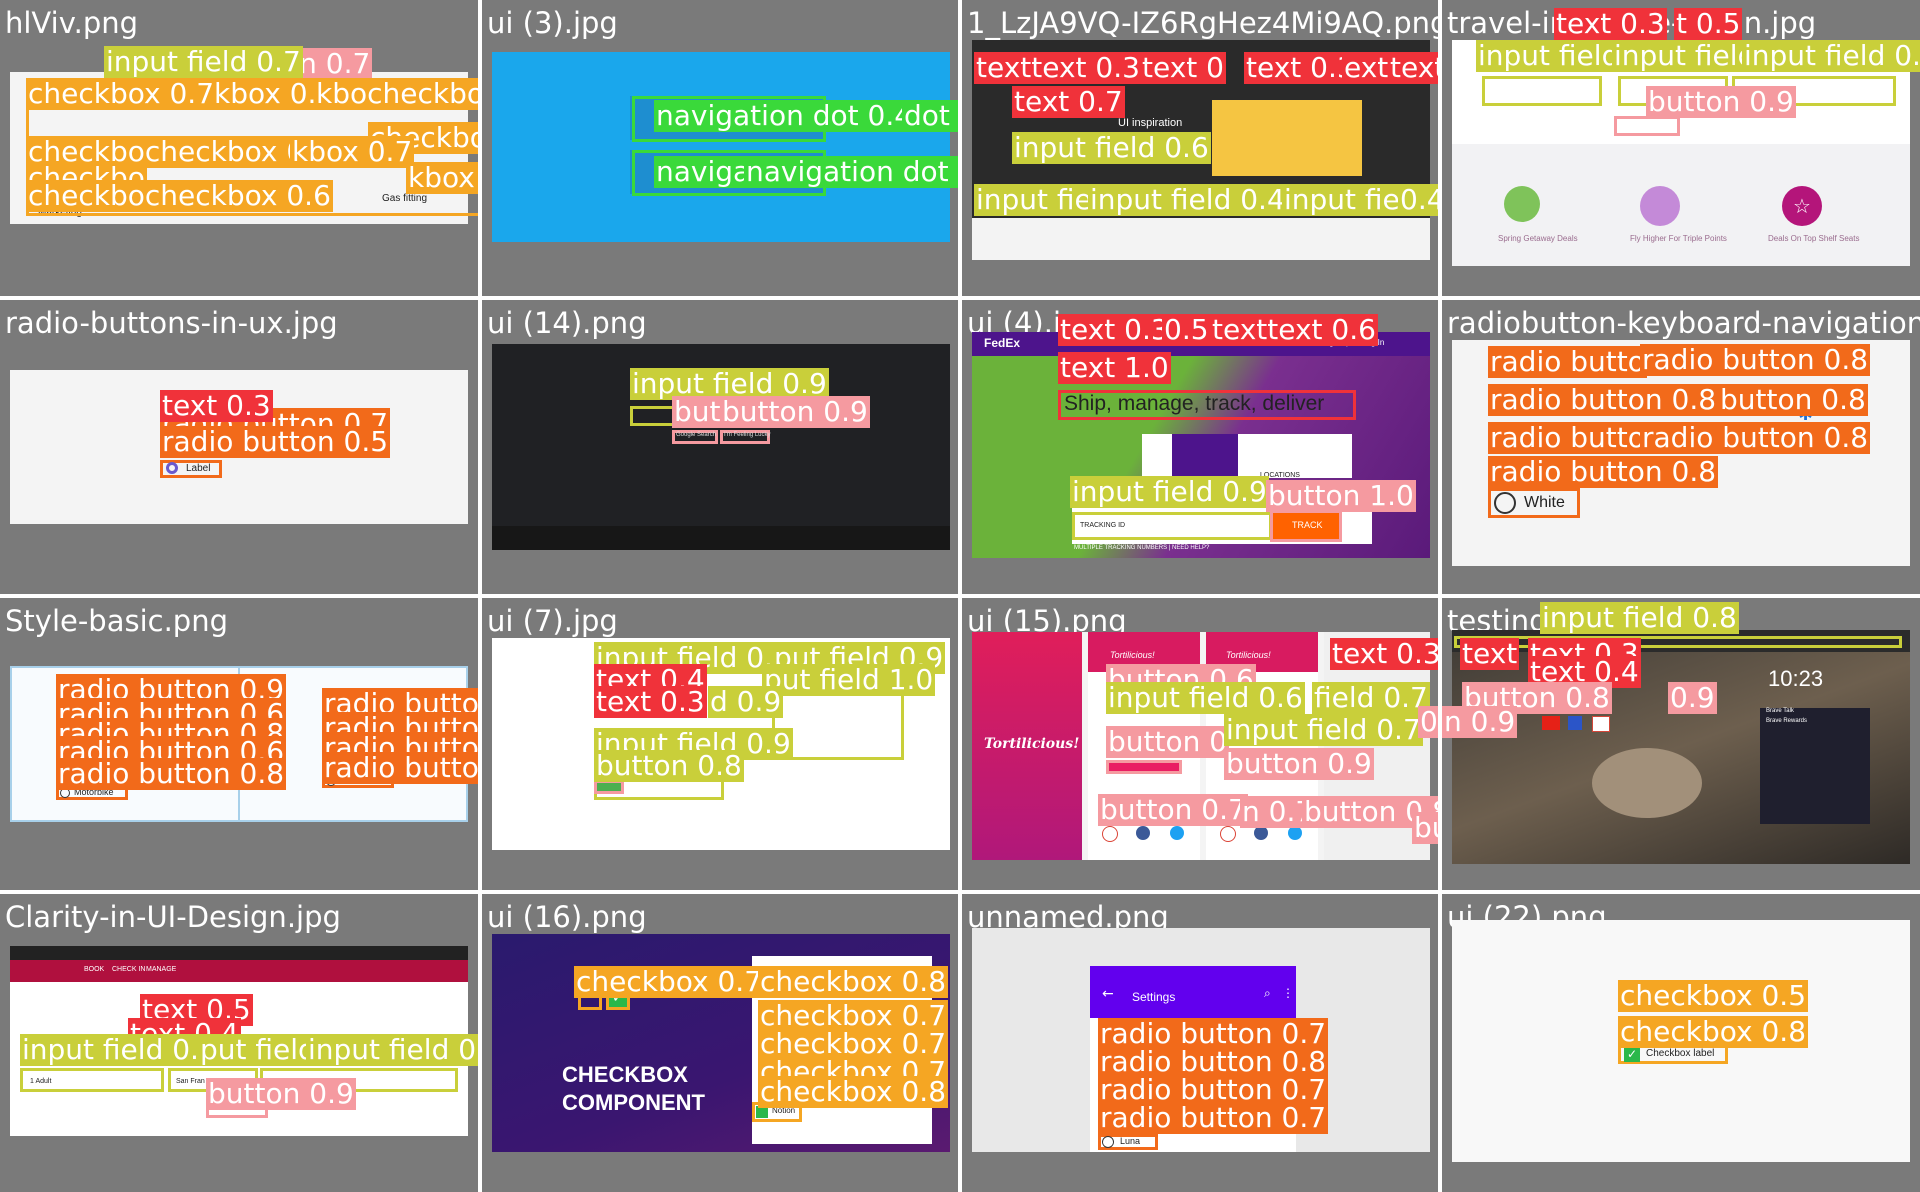  I want to click on thumb-text: Brave Rewards, so click(1787, 721).